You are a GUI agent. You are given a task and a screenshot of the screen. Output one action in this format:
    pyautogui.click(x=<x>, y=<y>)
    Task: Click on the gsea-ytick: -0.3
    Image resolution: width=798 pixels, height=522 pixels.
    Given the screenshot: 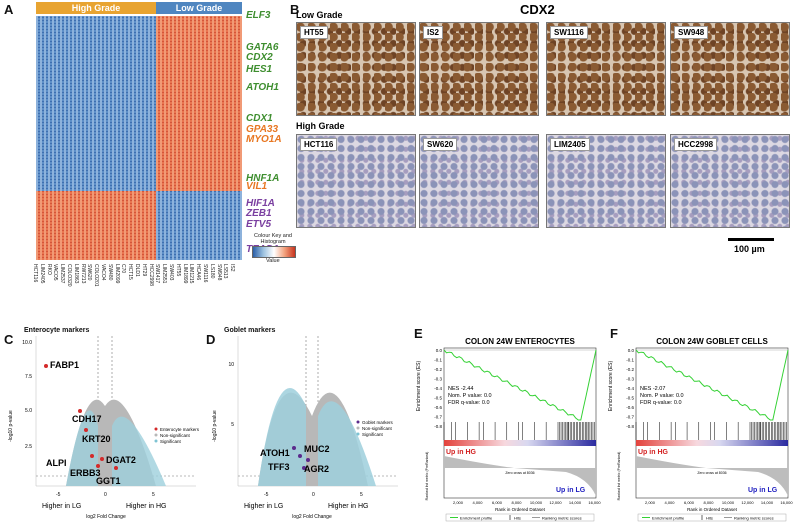 What is the action you would take?
    pyautogui.click(x=630, y=379)
    